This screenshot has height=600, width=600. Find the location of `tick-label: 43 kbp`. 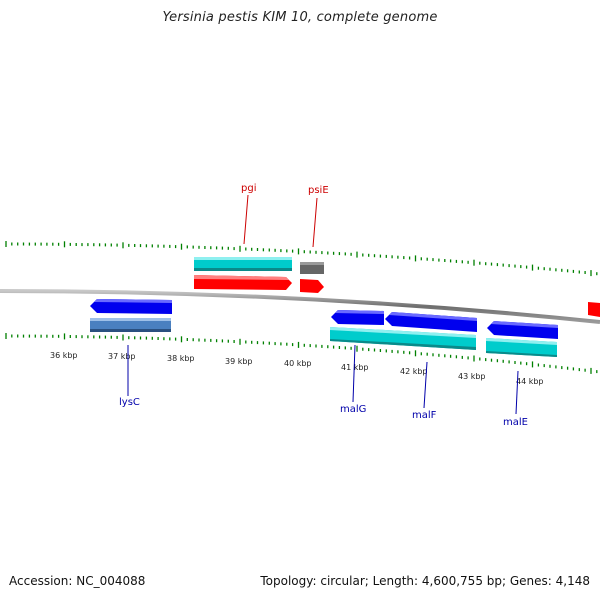

tick-label: 43 kbp is located at coordinates (472, 376).